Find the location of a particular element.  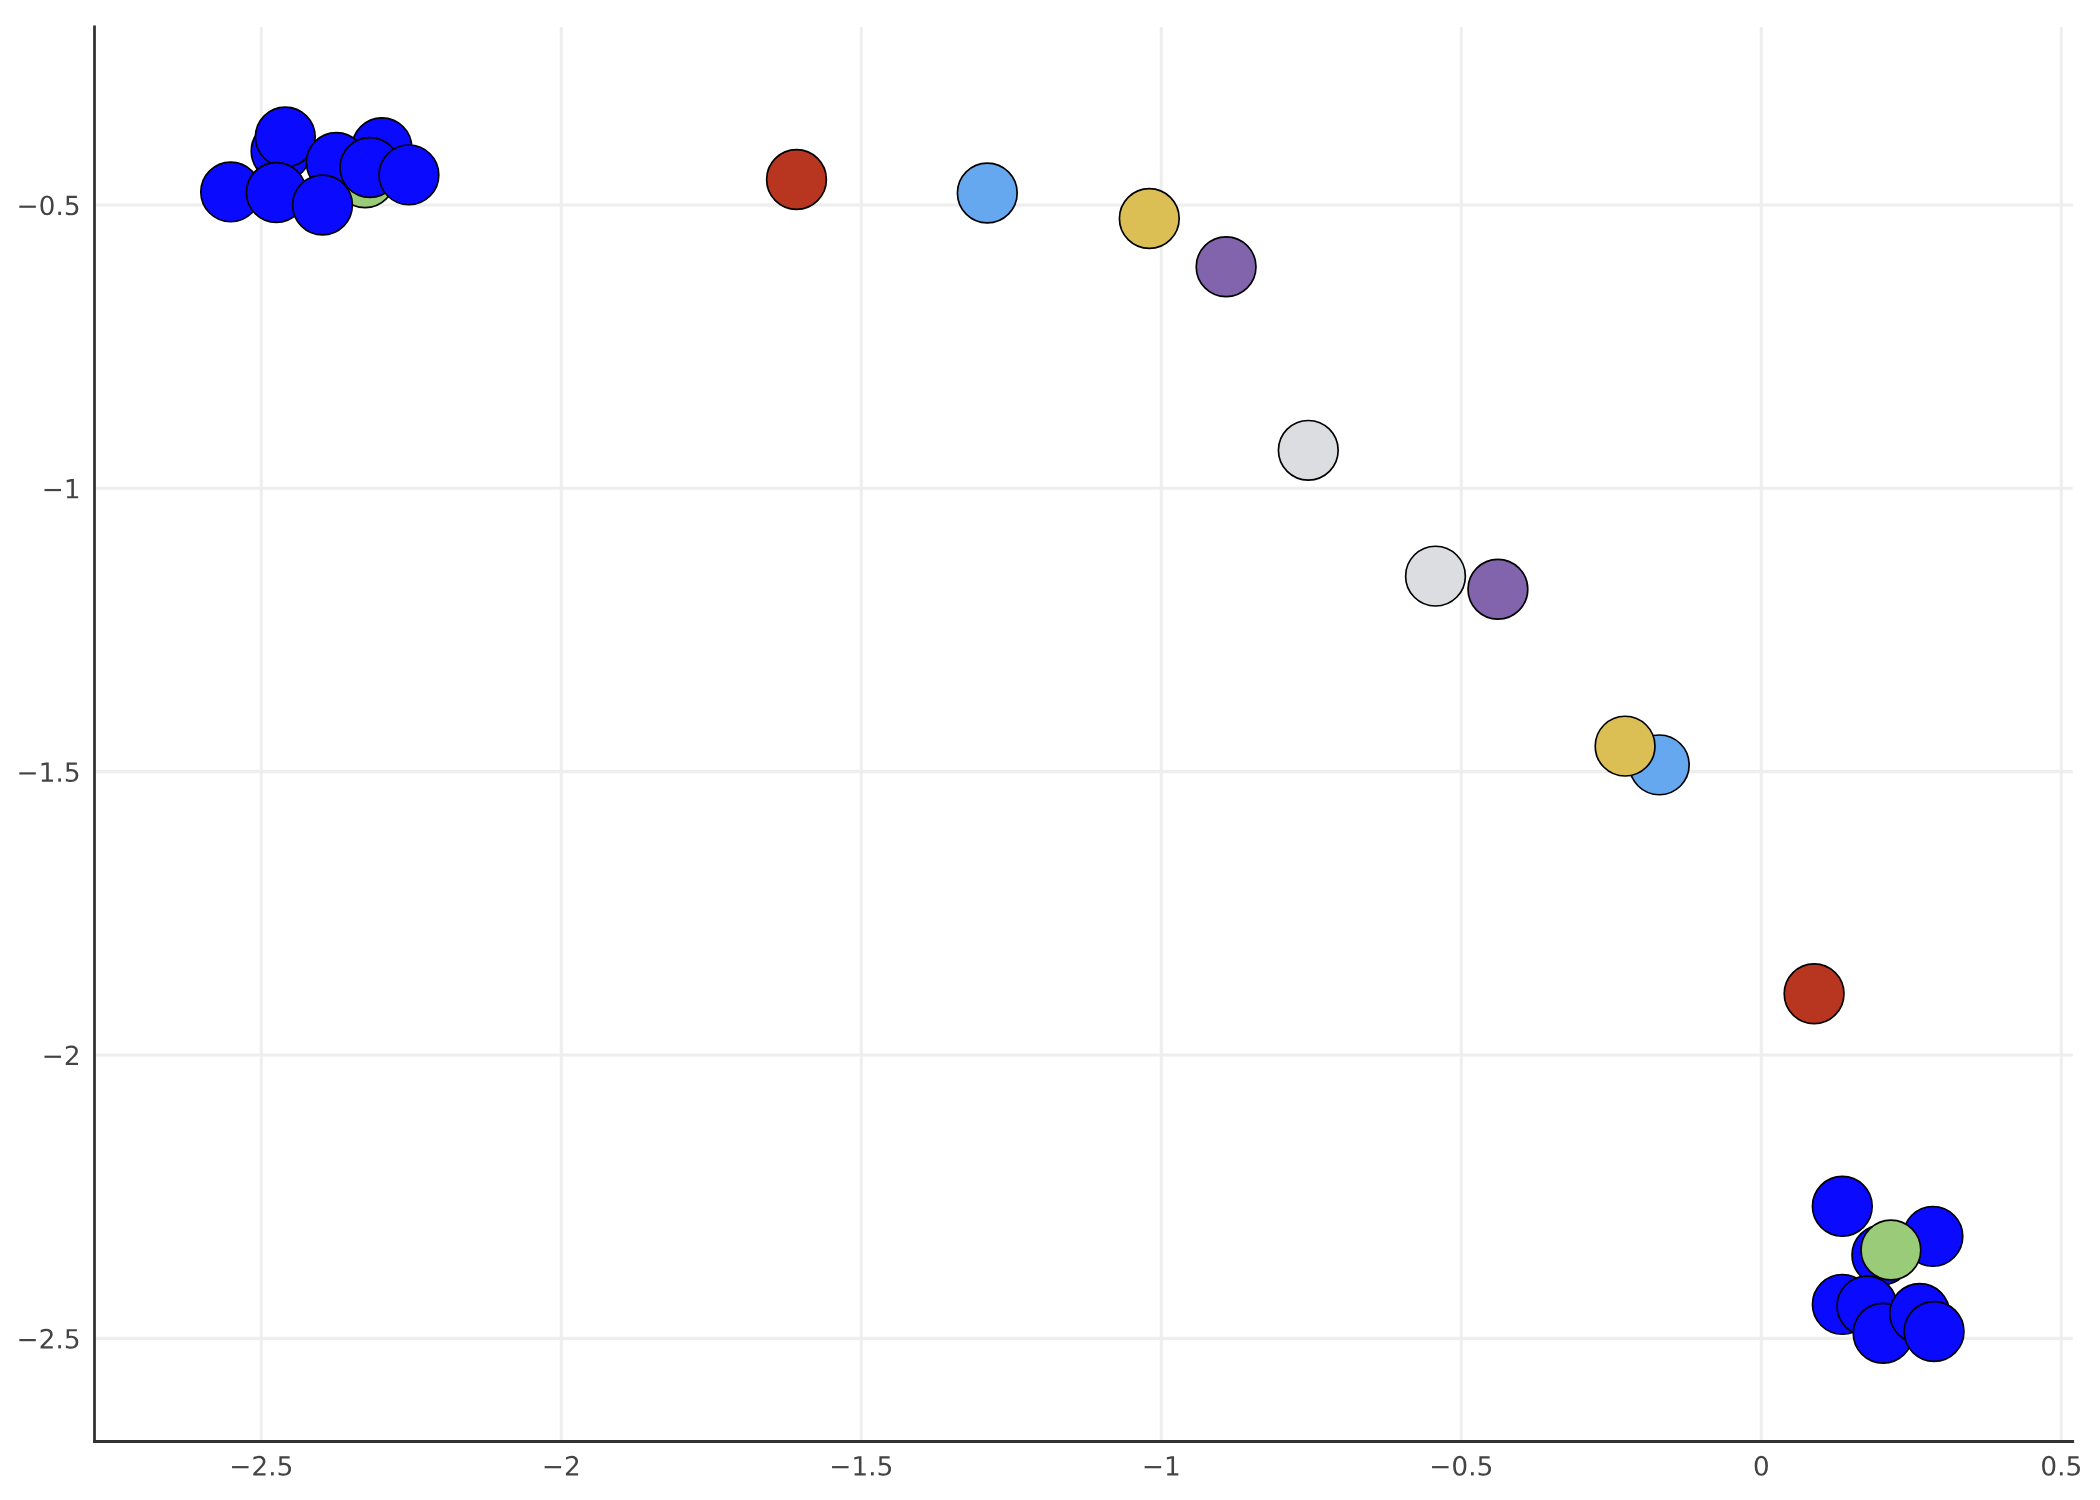

x-tick-label: −1 is located at coordinates (1161, 1466).